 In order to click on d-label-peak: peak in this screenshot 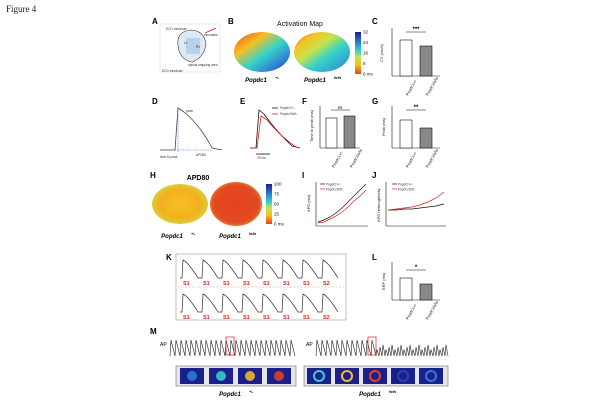, I will do `click(189, 111)`.